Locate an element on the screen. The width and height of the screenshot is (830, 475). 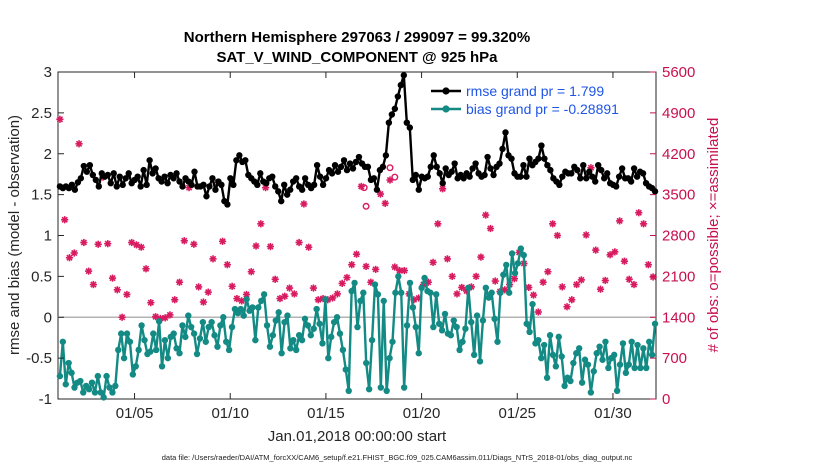
y-right-tick-label: 700 is located at coordinates (674, 358).